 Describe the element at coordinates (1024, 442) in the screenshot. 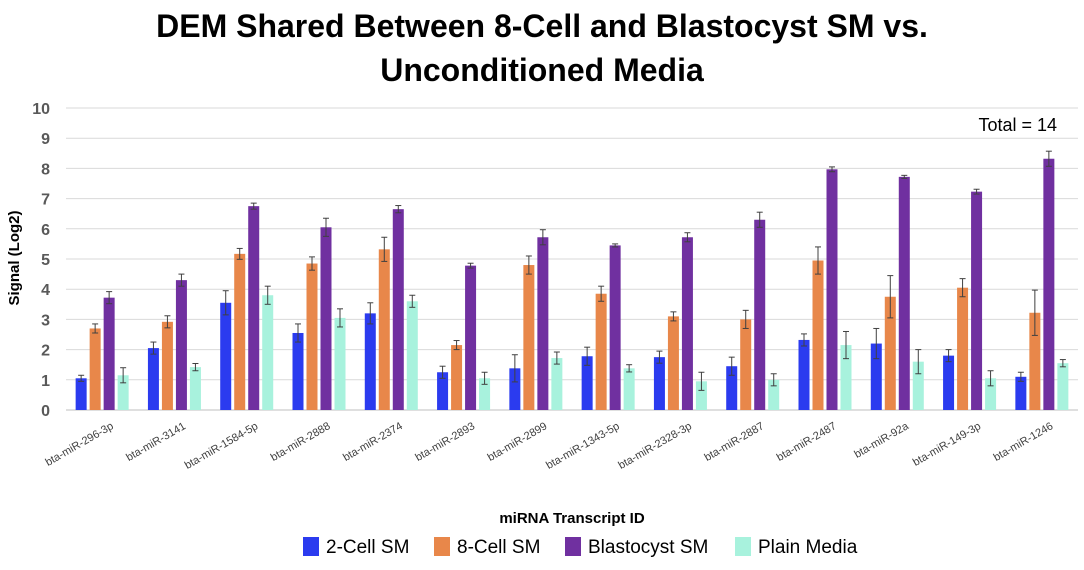

I see `x-tick-label: bta-miR-1246` at that location.